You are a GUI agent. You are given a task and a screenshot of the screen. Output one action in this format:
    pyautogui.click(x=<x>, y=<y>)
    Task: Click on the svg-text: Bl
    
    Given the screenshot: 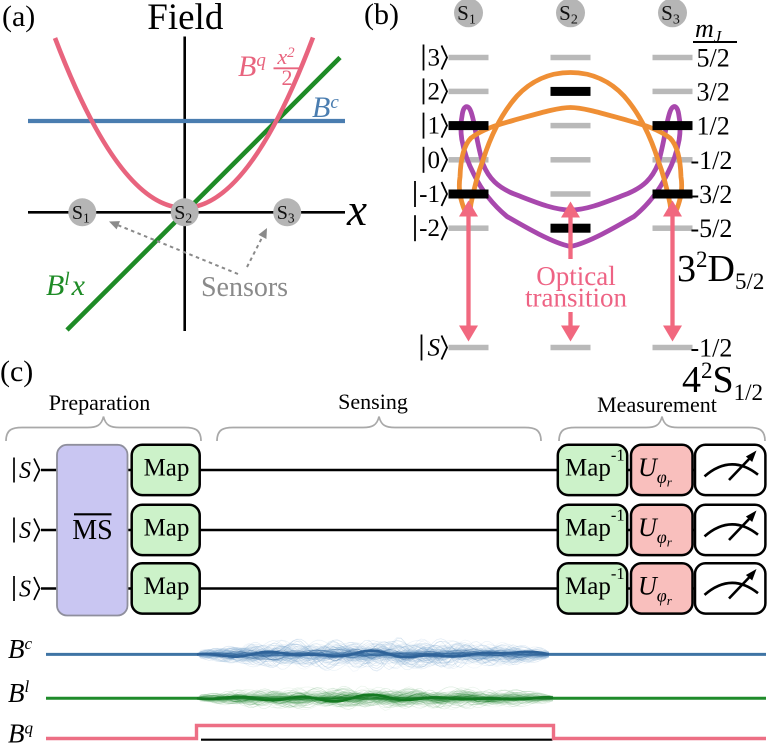 What is the action you would take?
    pyautogui.click(x=19, y=692)
    